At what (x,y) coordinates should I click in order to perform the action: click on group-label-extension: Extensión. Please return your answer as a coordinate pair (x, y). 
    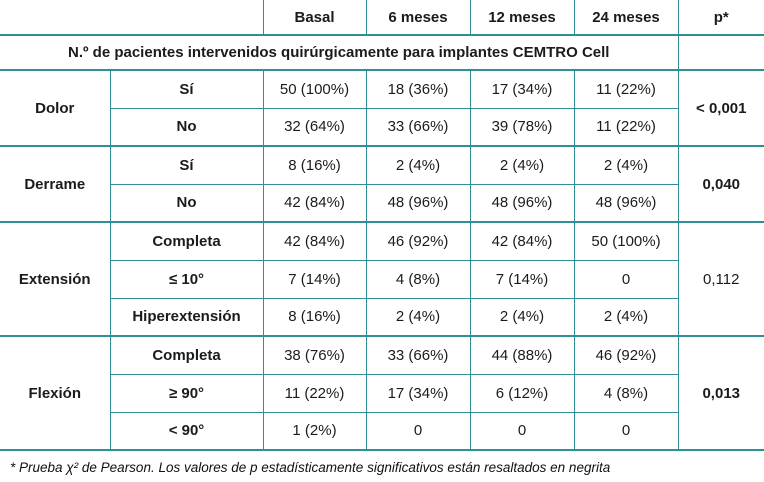
    Looking at the image, I should click on (55, 278).